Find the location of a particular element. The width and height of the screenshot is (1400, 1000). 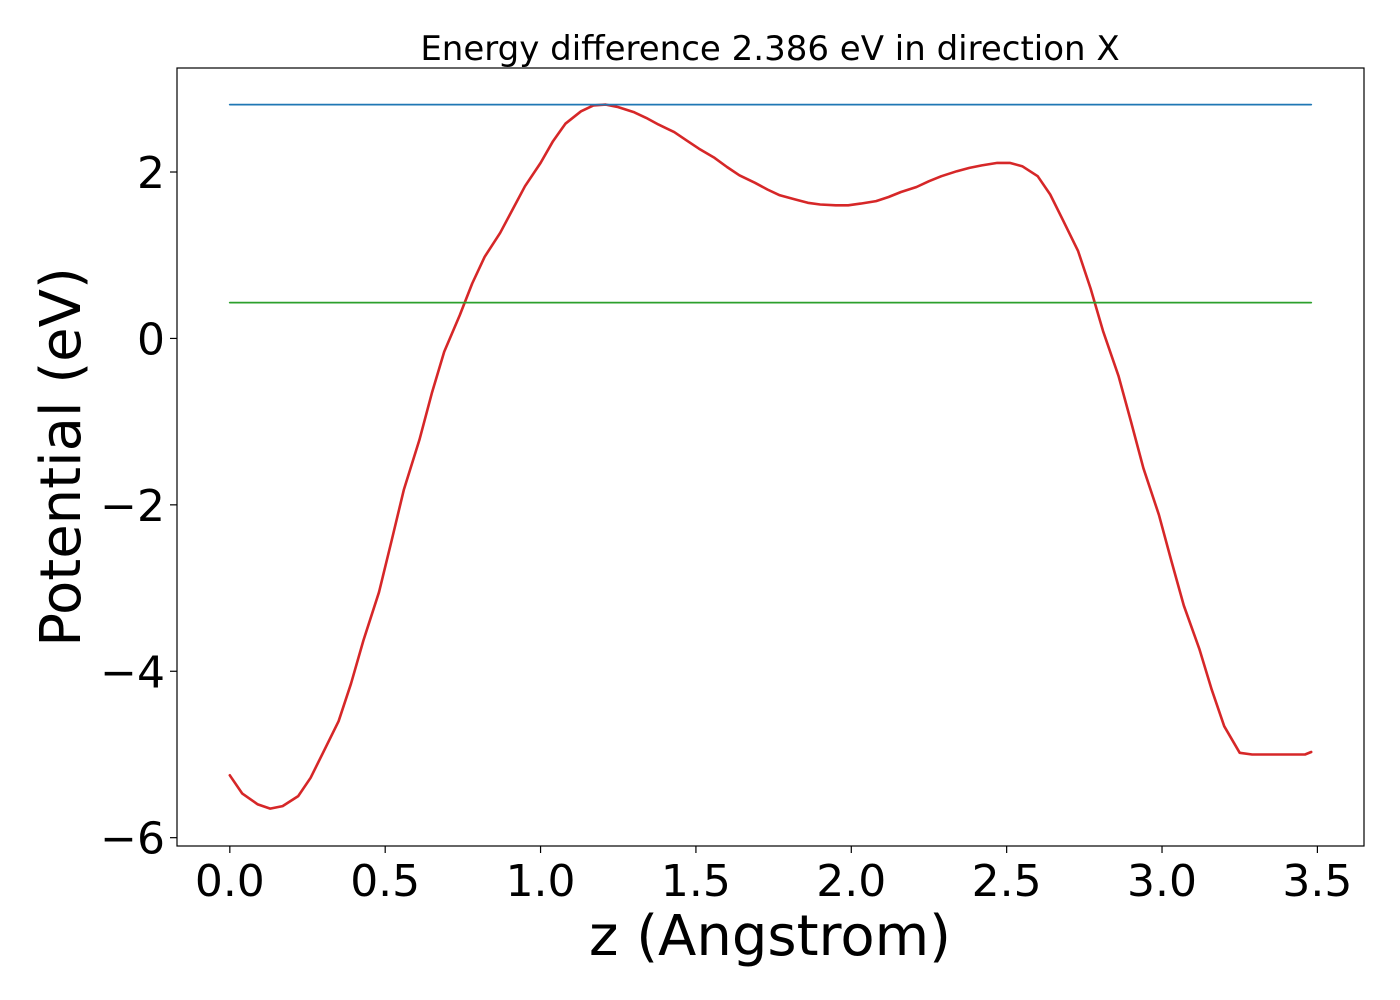

x-tick-label: 0.0 is located at coordinates (230, 881).